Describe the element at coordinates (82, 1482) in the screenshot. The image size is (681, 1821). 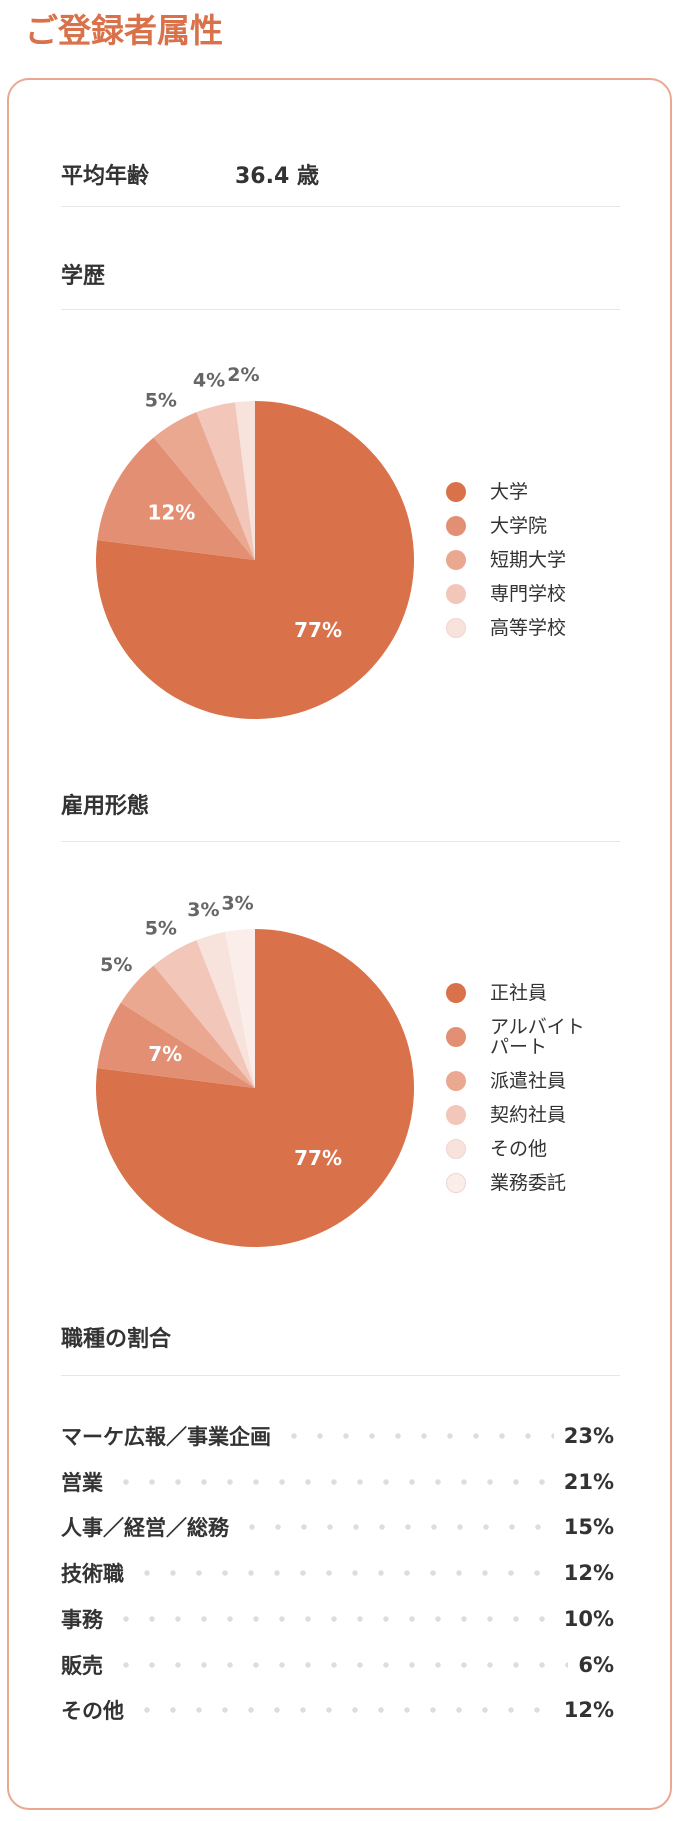
I see `job-label: 営業` at that location.